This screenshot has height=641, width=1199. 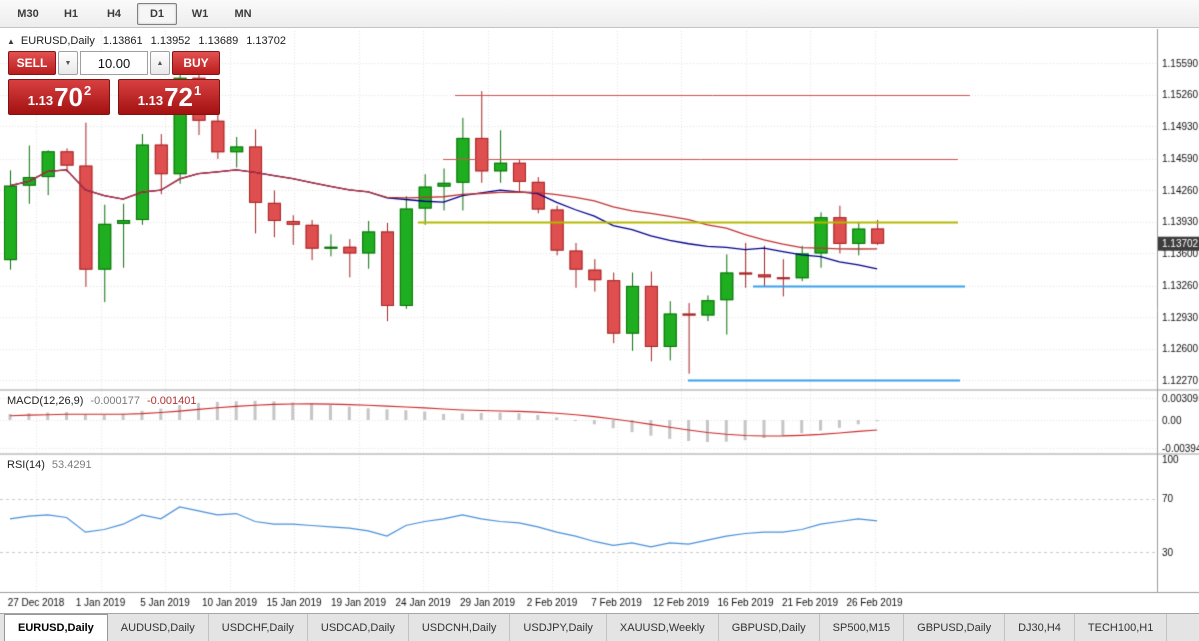 I want to click on sell-price-point: 2, so click(x=88, y=90).